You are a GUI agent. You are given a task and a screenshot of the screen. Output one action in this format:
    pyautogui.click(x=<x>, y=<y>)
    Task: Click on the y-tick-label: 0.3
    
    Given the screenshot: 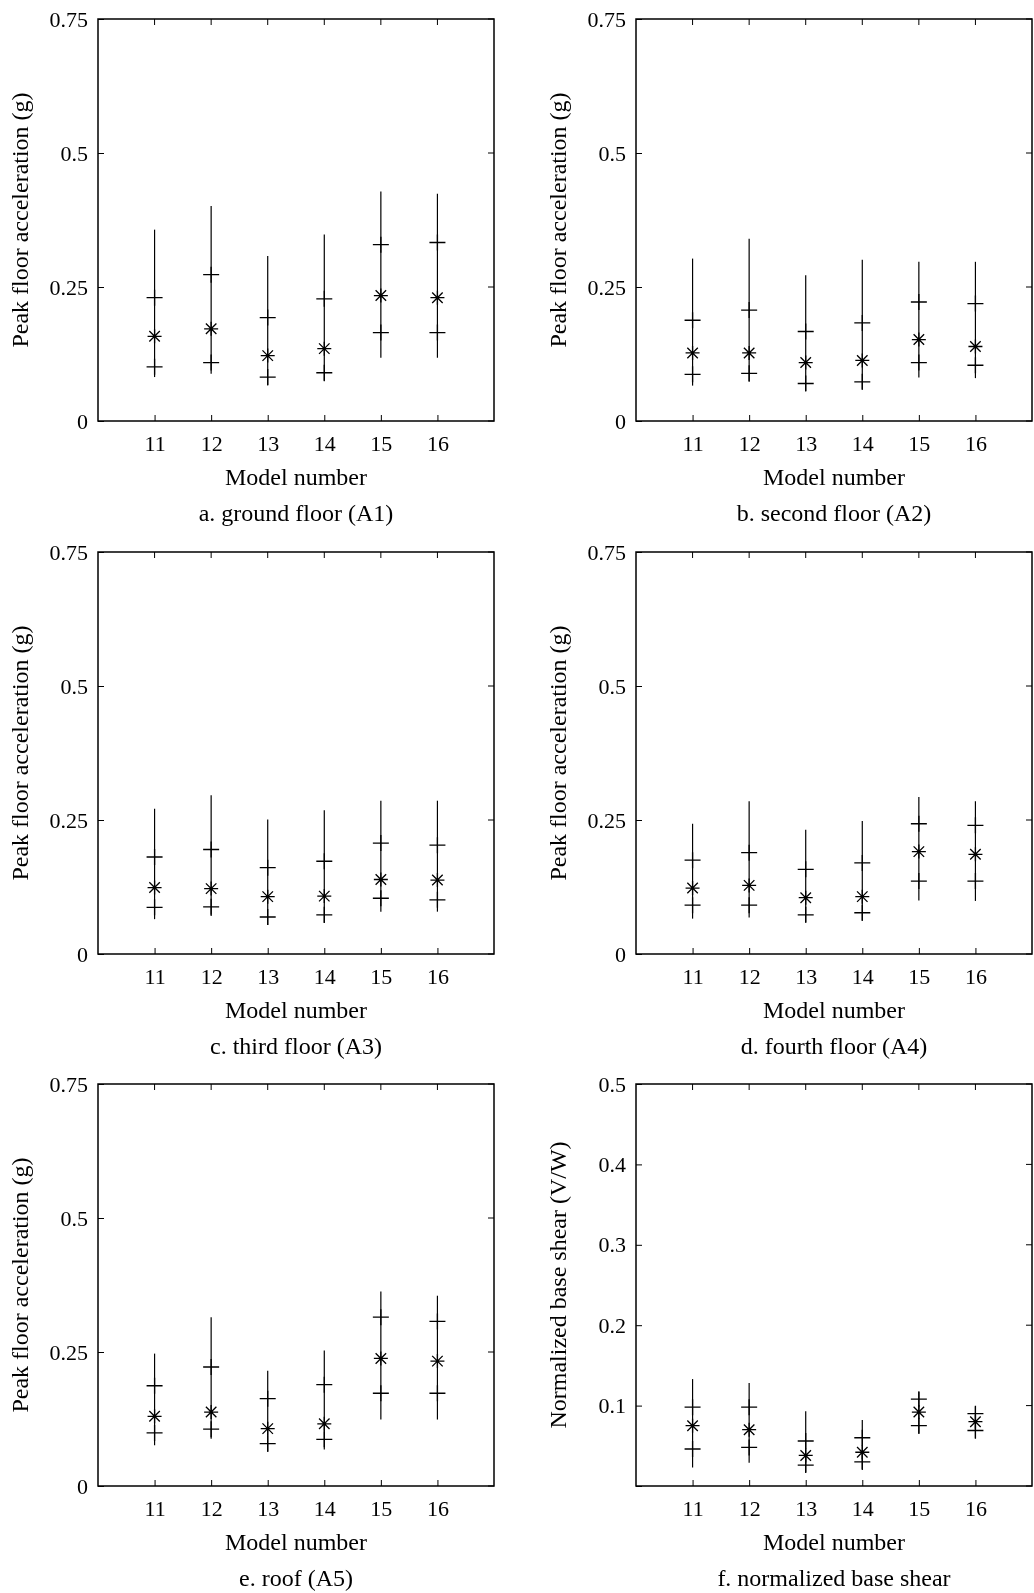 What is the action you would take?
    pyautogui.click(x=612, y=1245)
    